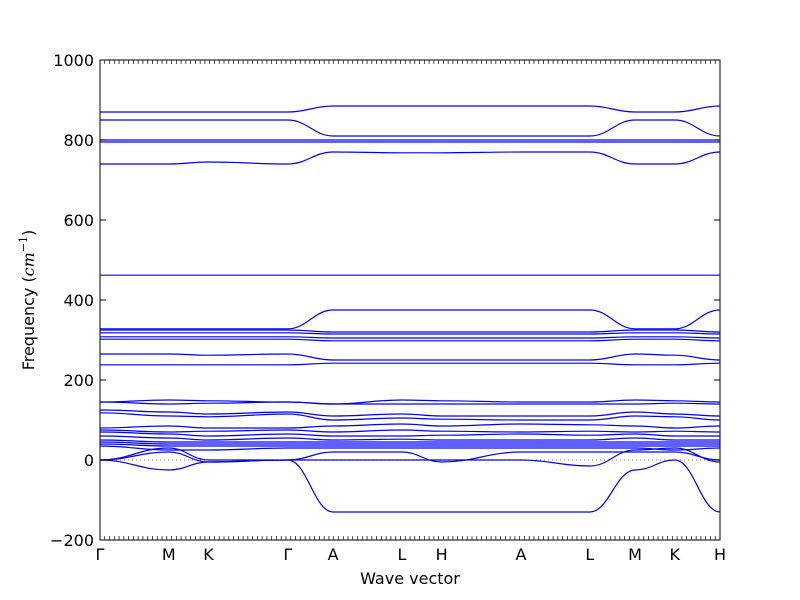 The width and height of the screenshot is (800, 600). Describe the element at coordinates (78, 220) in the screenshot. I see `y-tick-label: 600` at that location.